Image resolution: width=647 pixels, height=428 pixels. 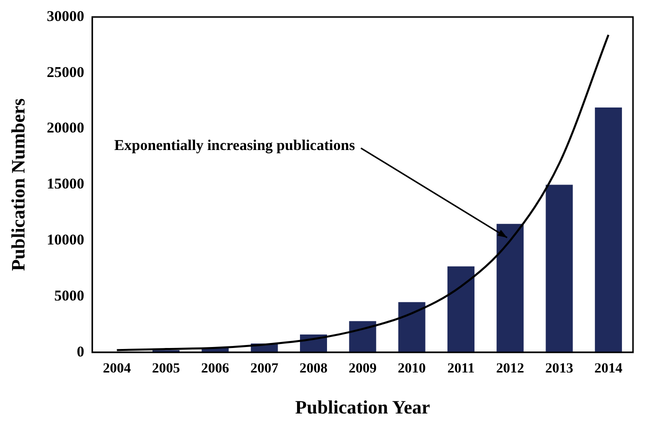 I want to click on x-tick-label: 2014, so click(x=608, y=368).